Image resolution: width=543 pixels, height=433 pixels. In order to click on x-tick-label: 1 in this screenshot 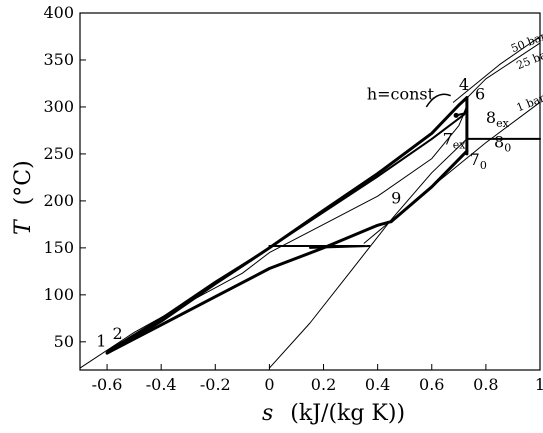, I will do `click(539, 384)`.